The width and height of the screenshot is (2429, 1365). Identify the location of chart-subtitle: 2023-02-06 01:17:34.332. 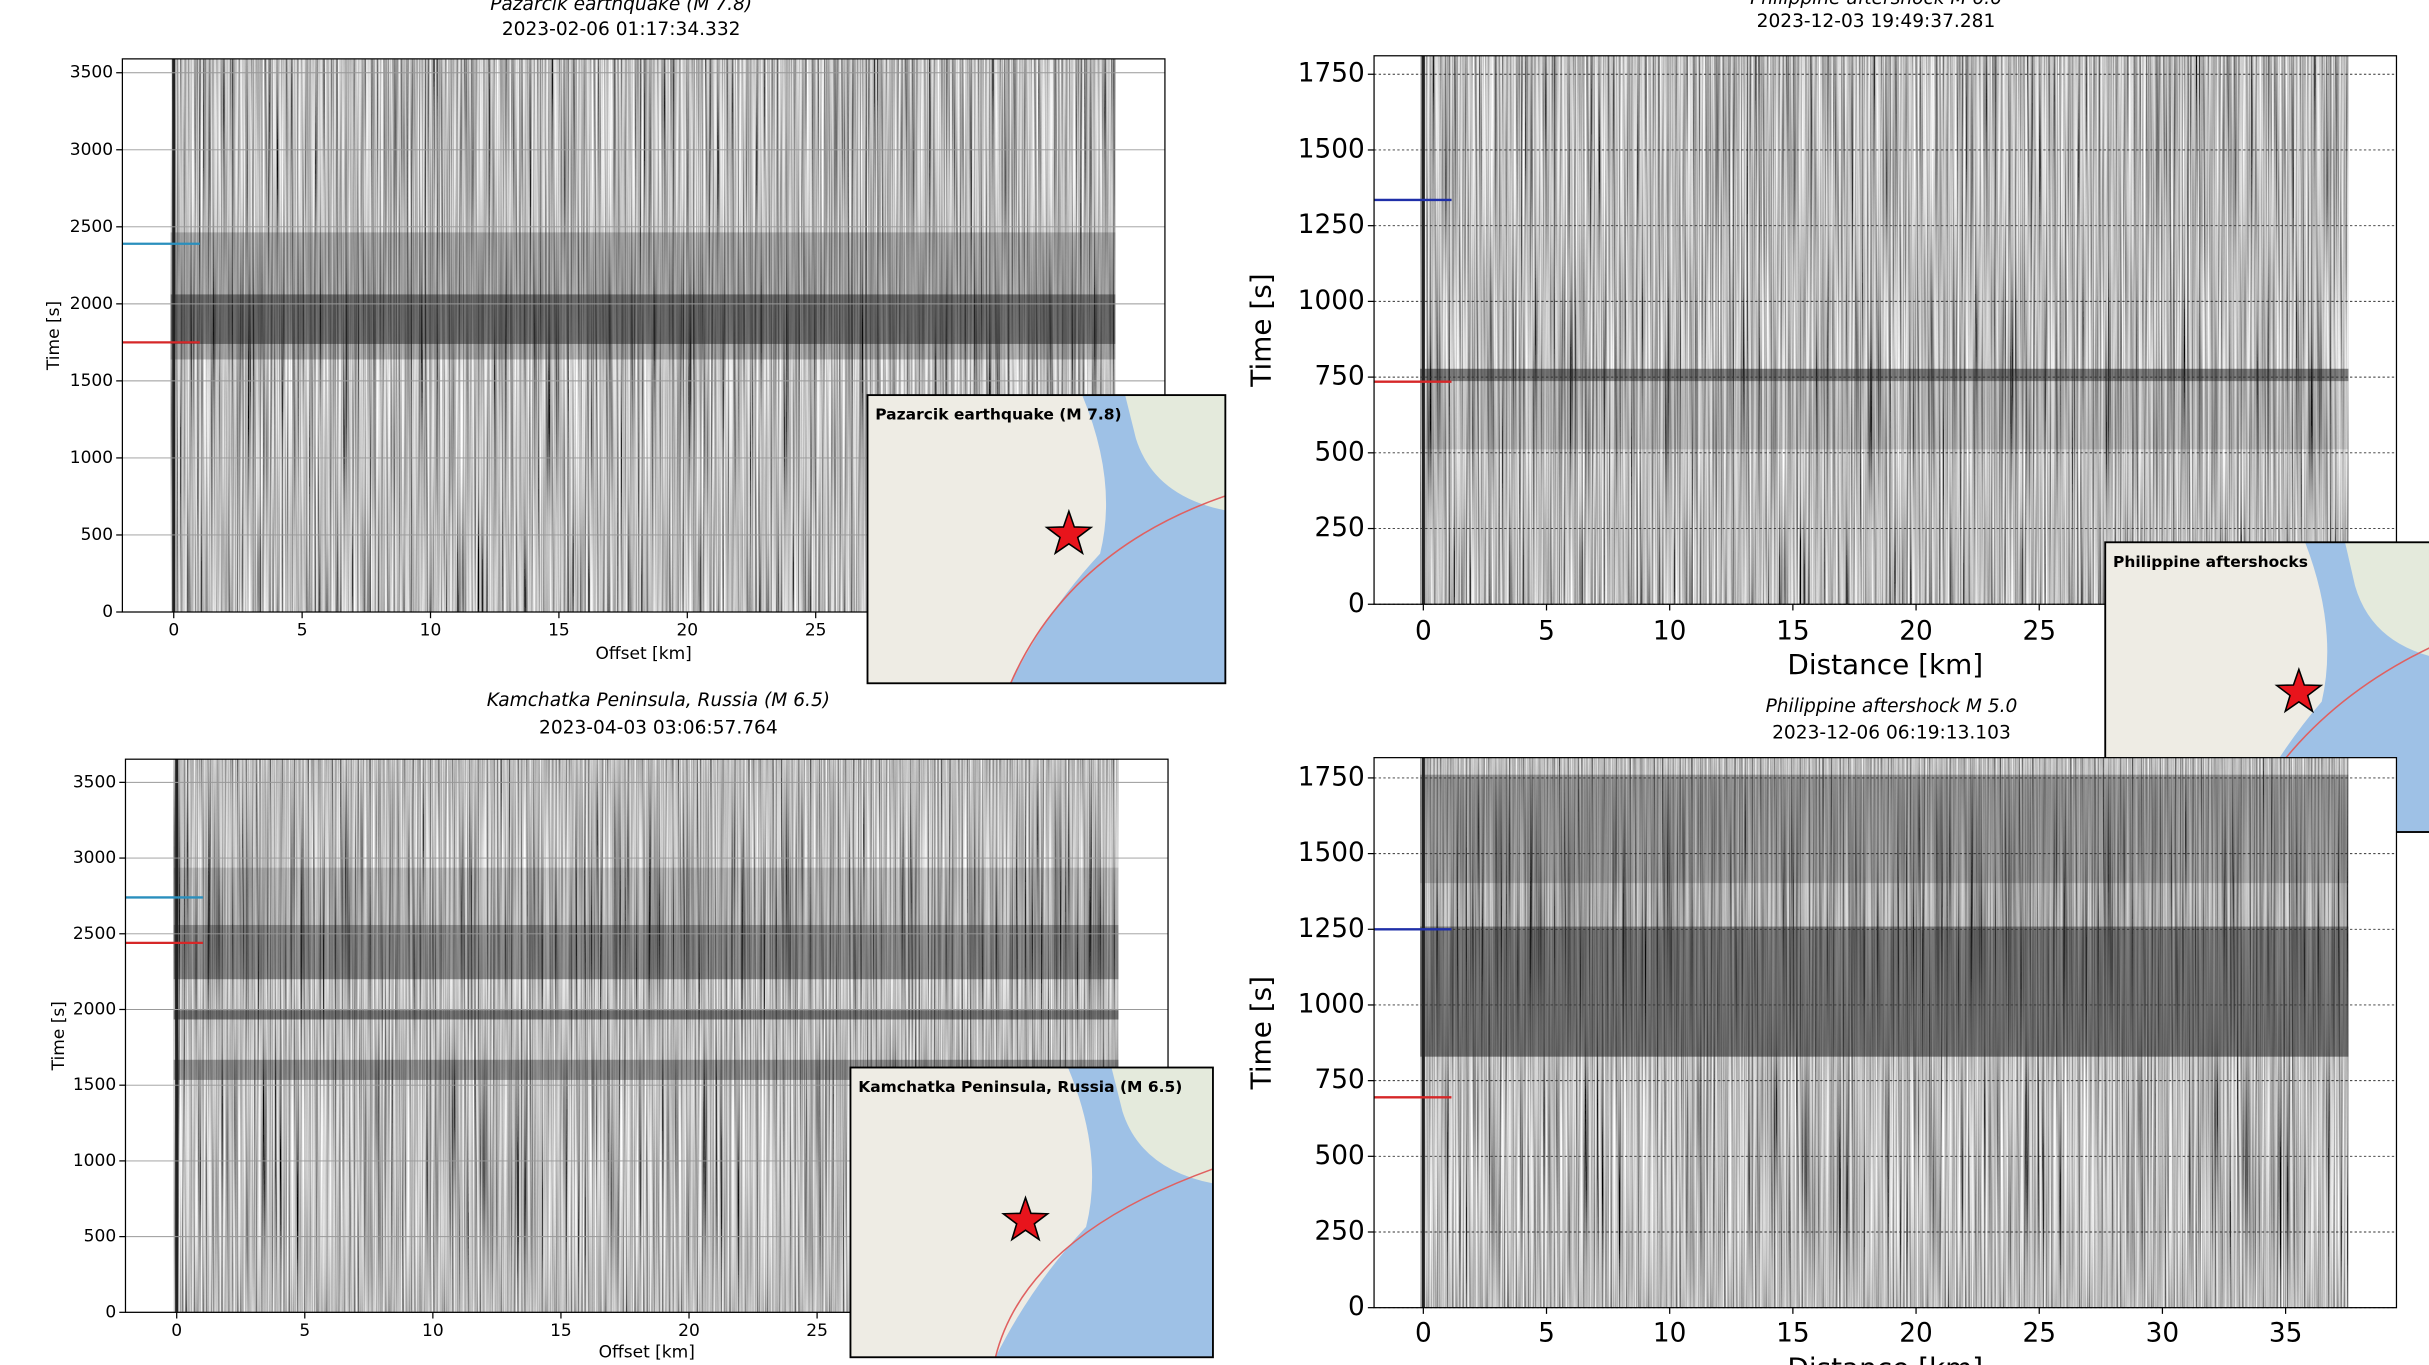
(621, 29).